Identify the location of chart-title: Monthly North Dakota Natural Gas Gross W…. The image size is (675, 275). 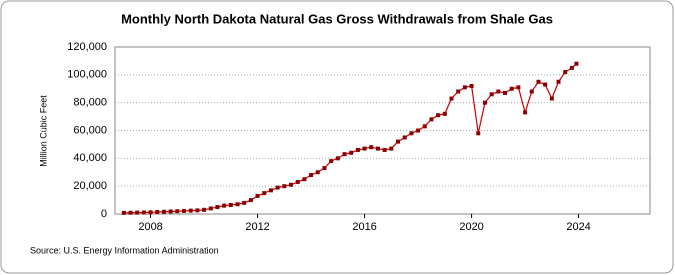
(337, 18).